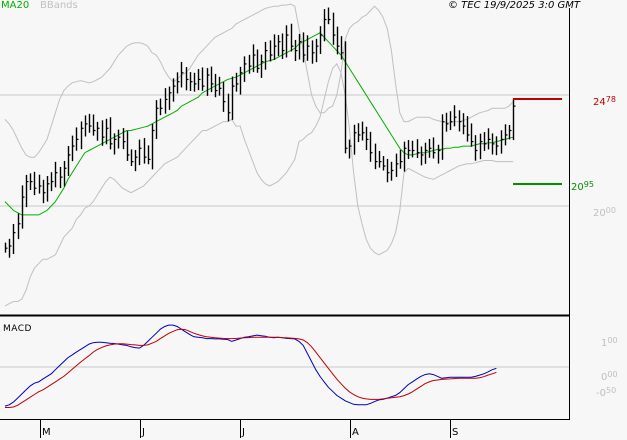 Image resolution: width=627 pixels, height=440 pixels. What do you see at coordinates (601, 393) in the screenshot?
I see `macd-axis-int: -0` at bounding box center [601, 393].